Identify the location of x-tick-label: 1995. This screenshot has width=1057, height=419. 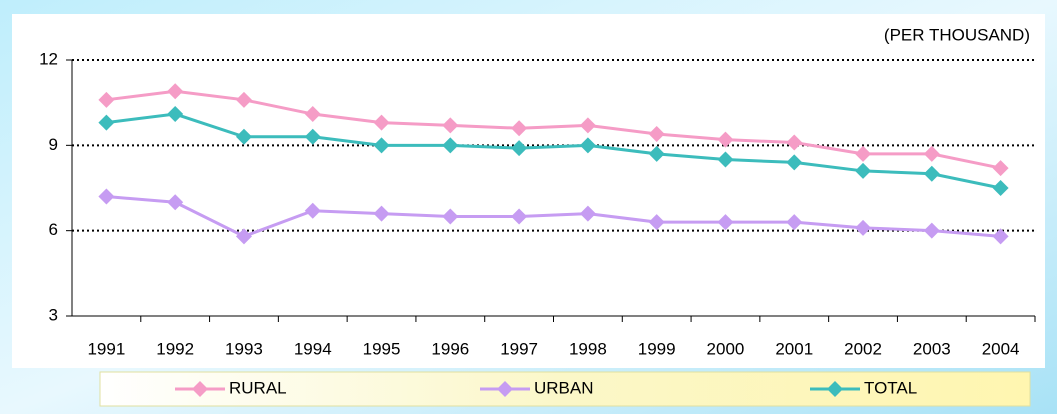
(382, 348).